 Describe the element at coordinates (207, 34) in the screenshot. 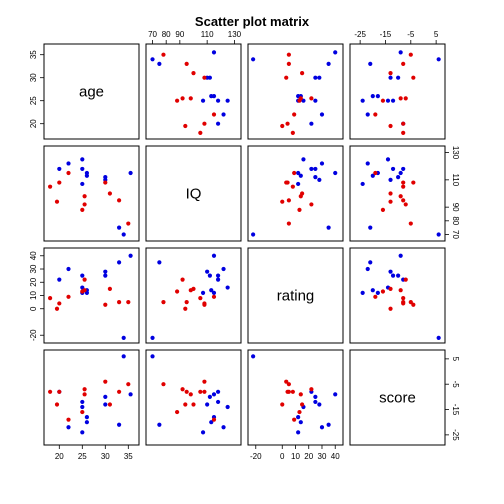

I see `x-tick-label-IQ-3: 110` at that location.